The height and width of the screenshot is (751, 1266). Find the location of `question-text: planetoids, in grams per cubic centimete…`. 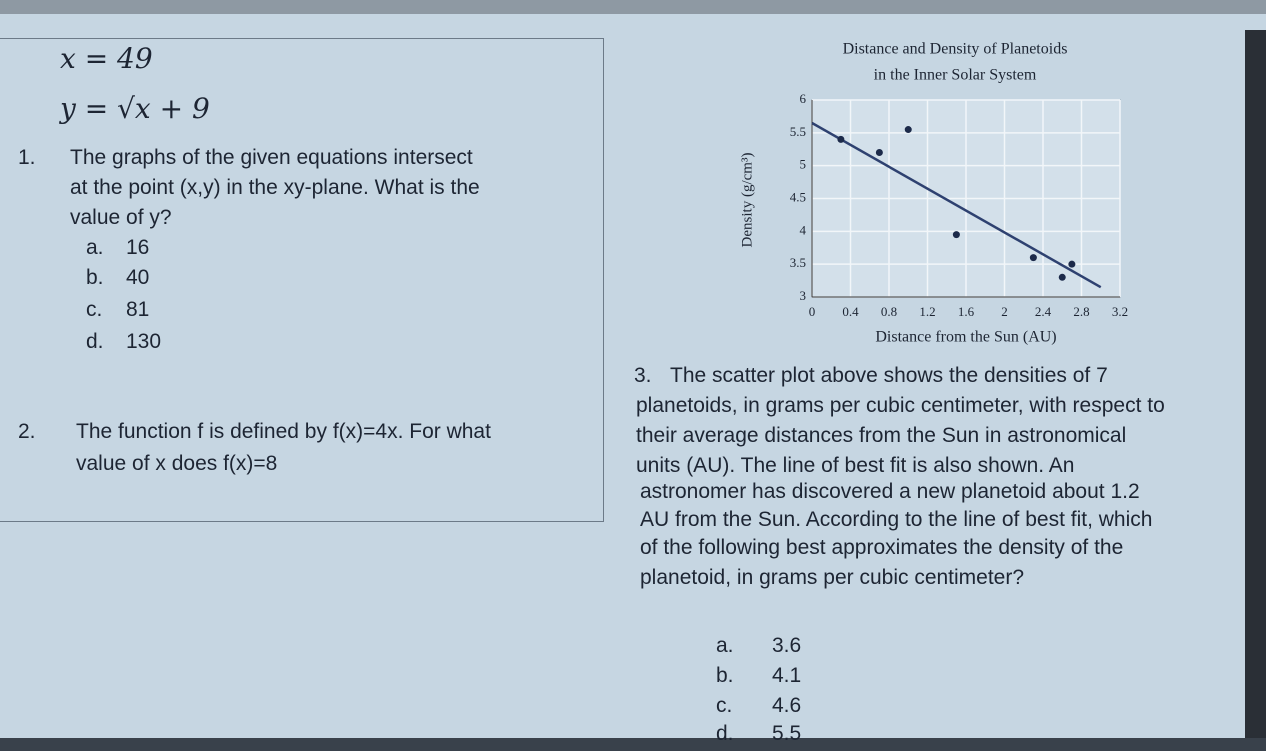

question-text: planetoids, in grams per cubic centimete… is located at coordinates (900, 405).